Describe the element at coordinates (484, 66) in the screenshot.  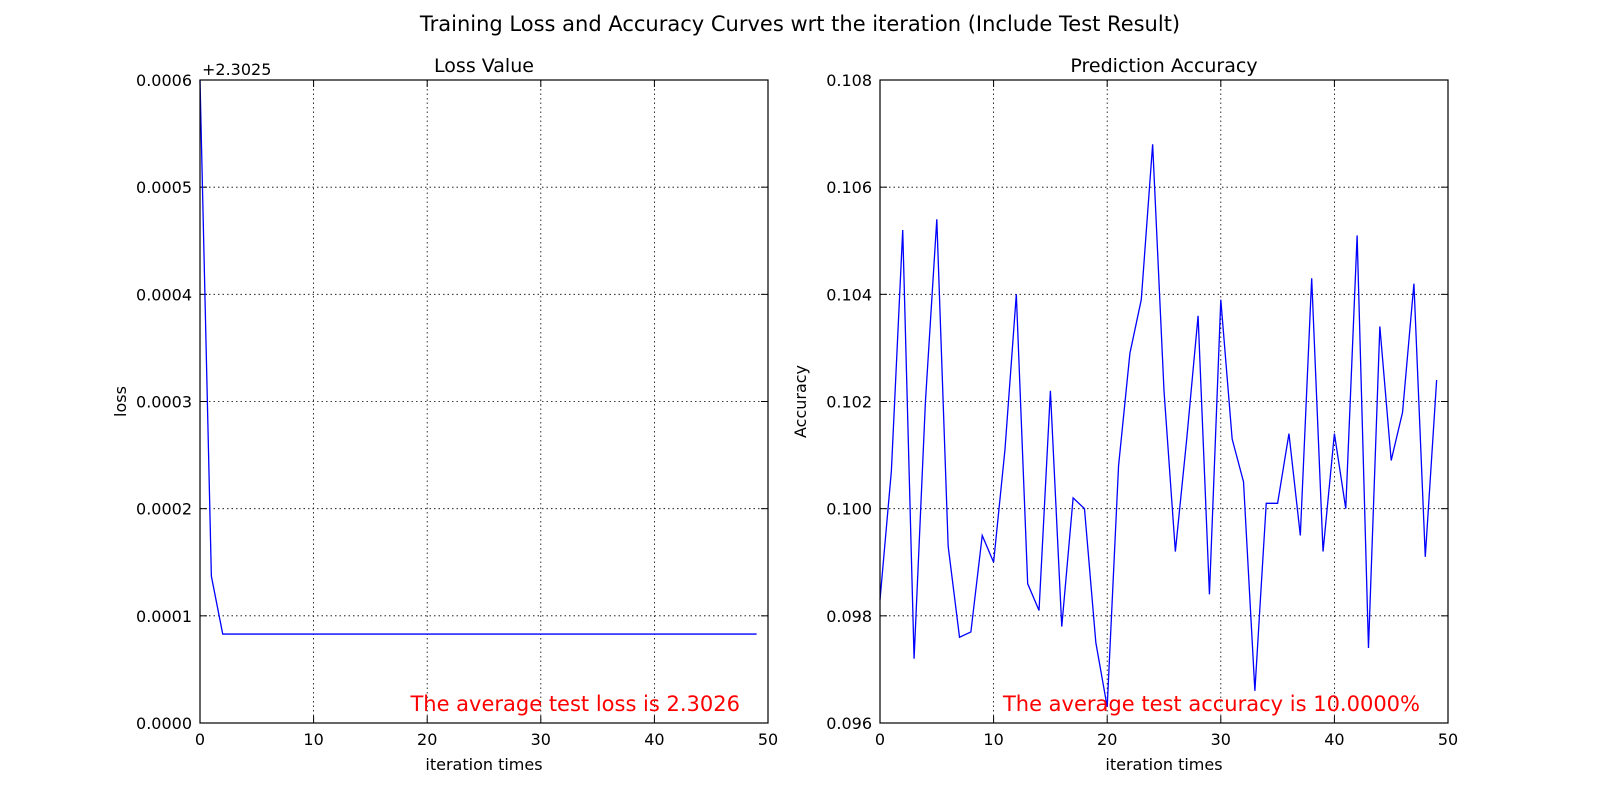
I see `undefined-chart-title: Loss Value` at that location.